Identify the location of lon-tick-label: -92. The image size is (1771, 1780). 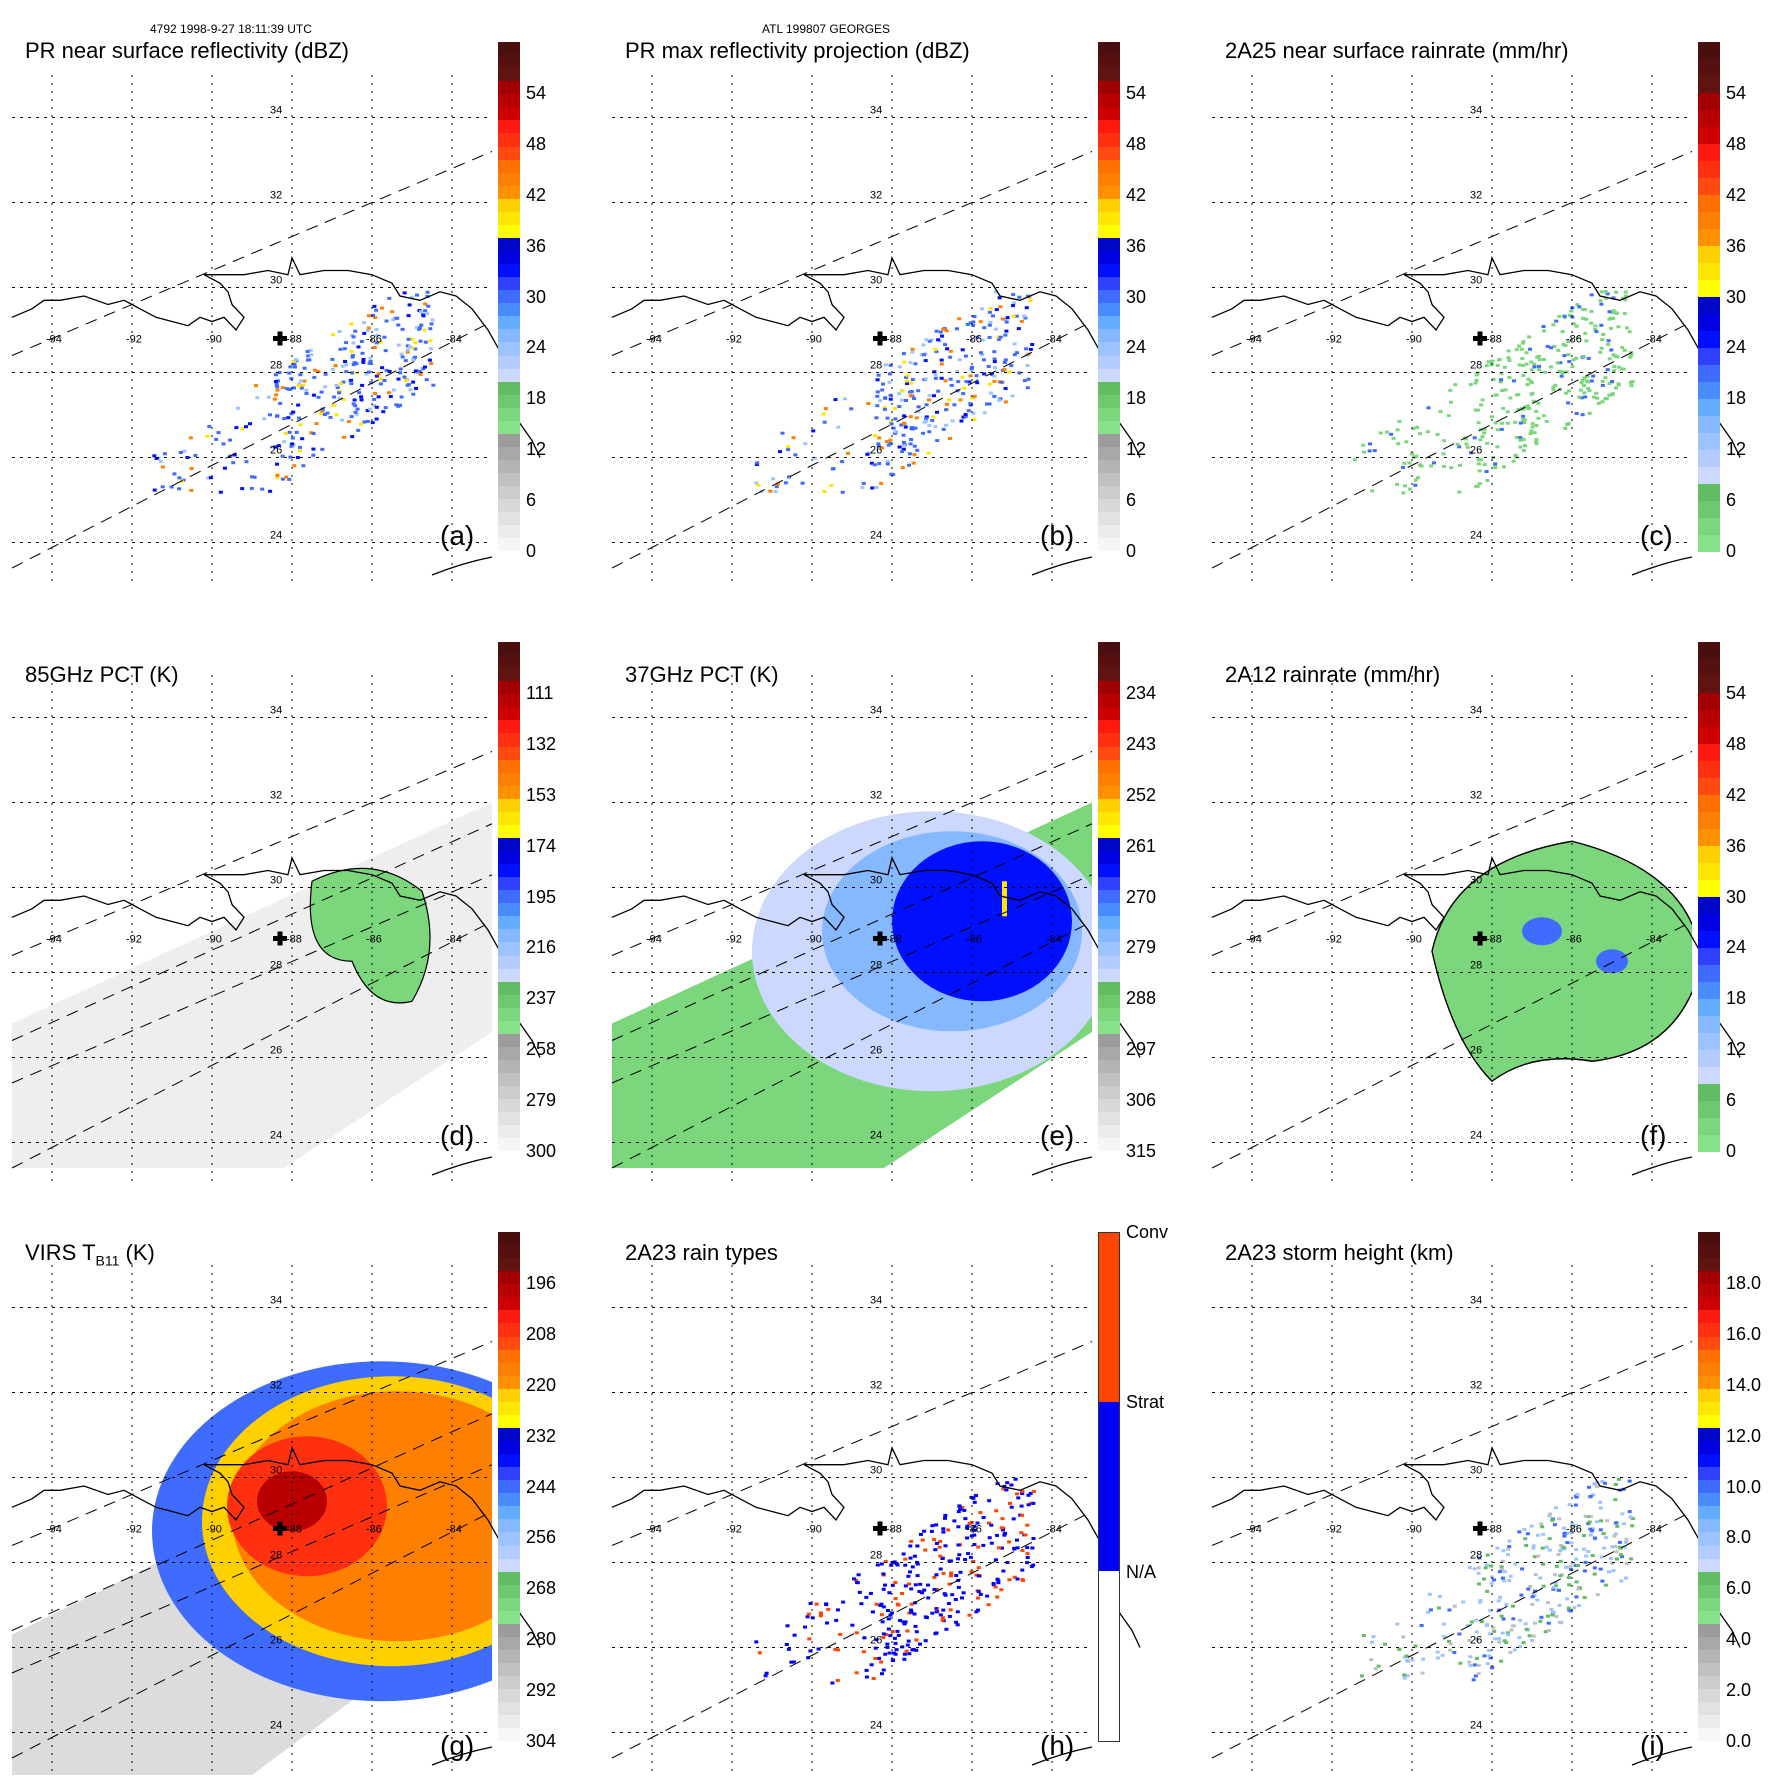
(134, 340).